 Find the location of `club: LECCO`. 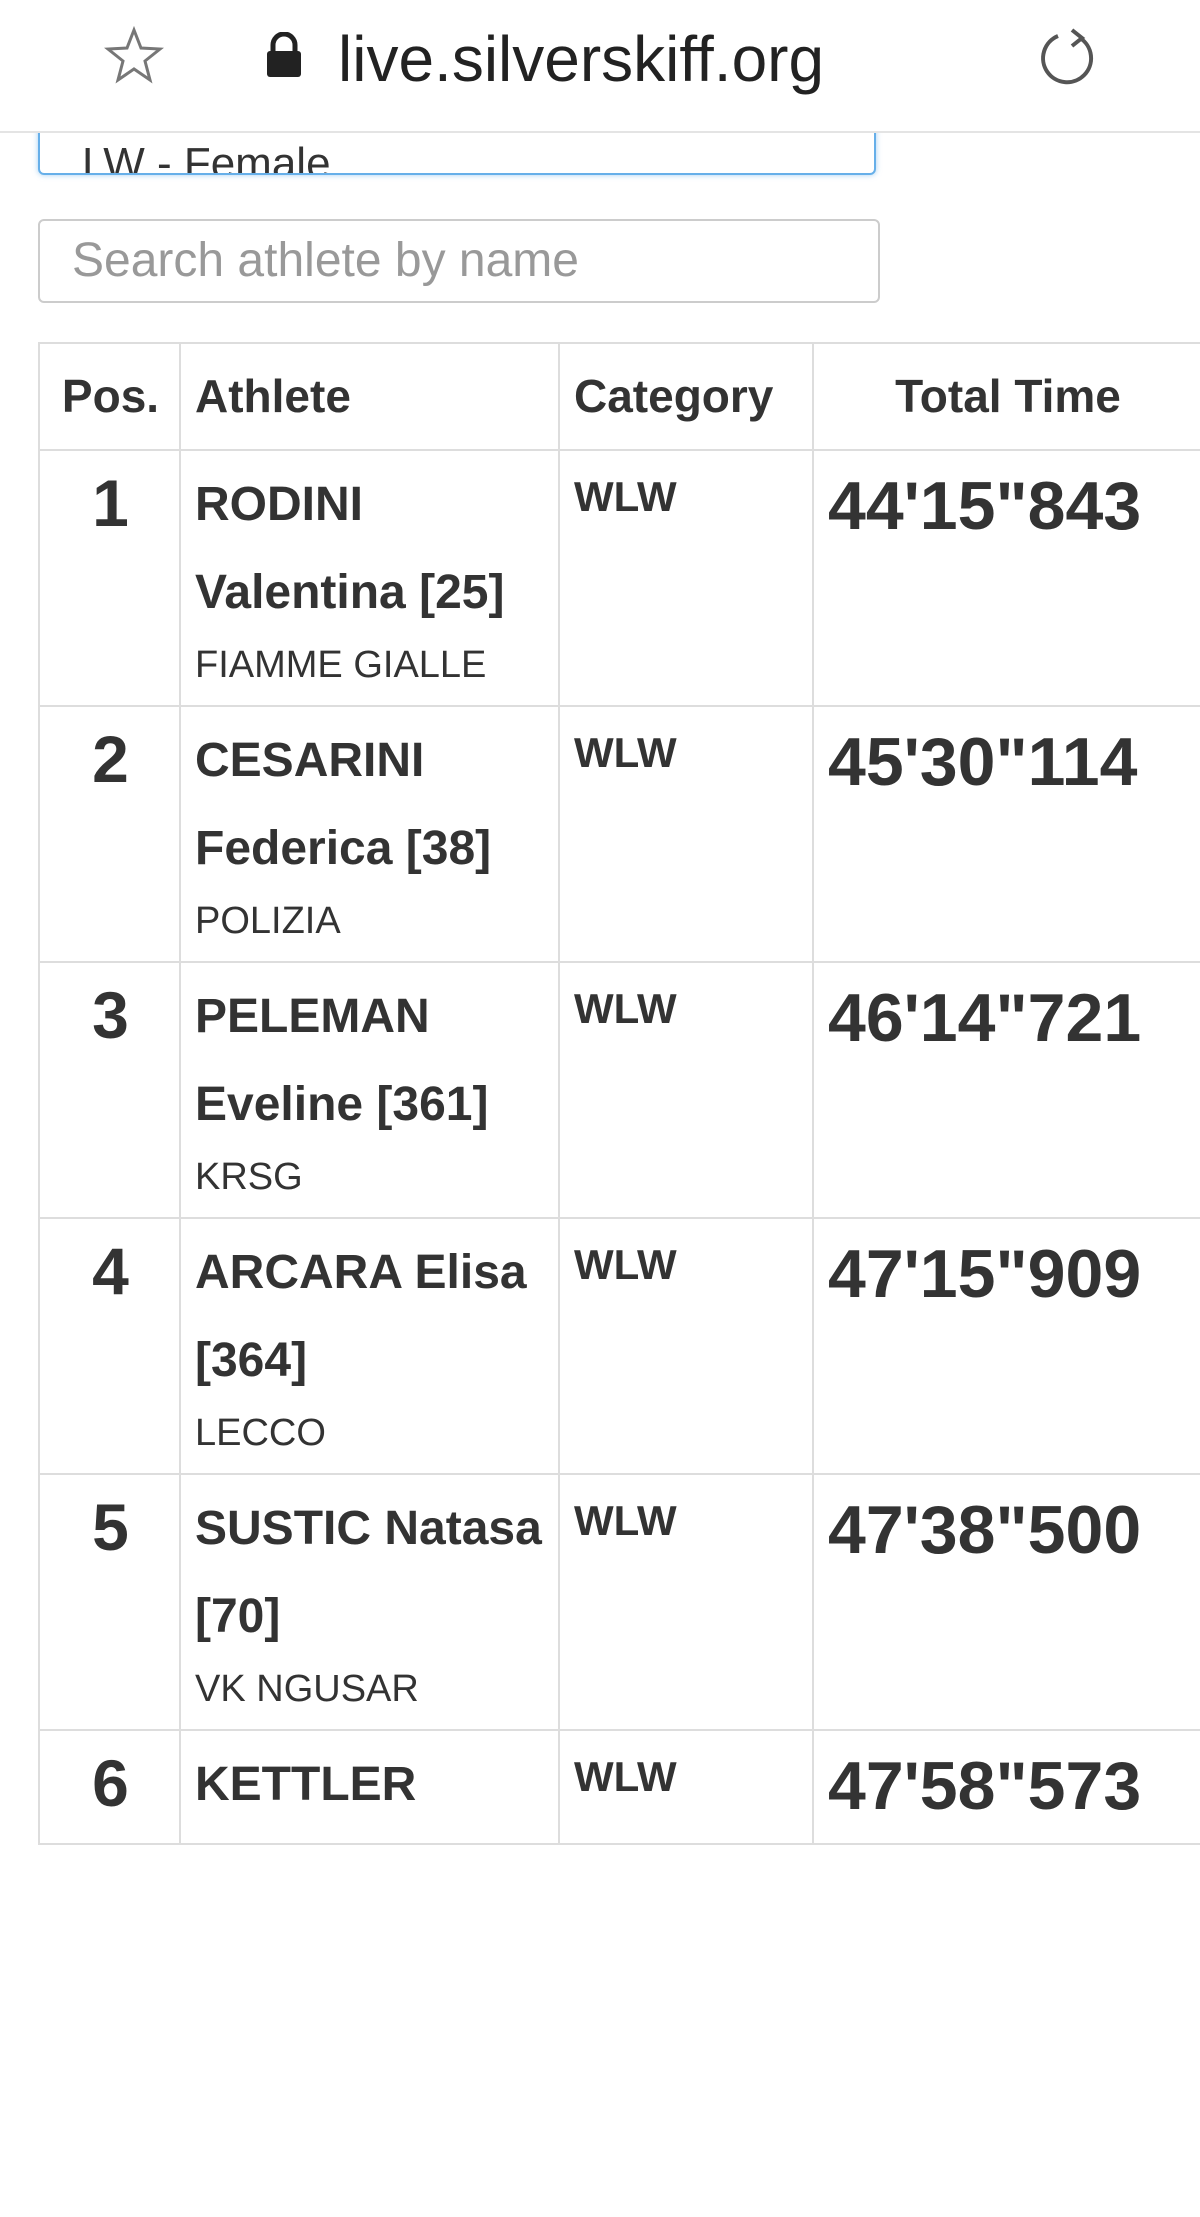

club: LECCO is located at coordinates (260, 1433).